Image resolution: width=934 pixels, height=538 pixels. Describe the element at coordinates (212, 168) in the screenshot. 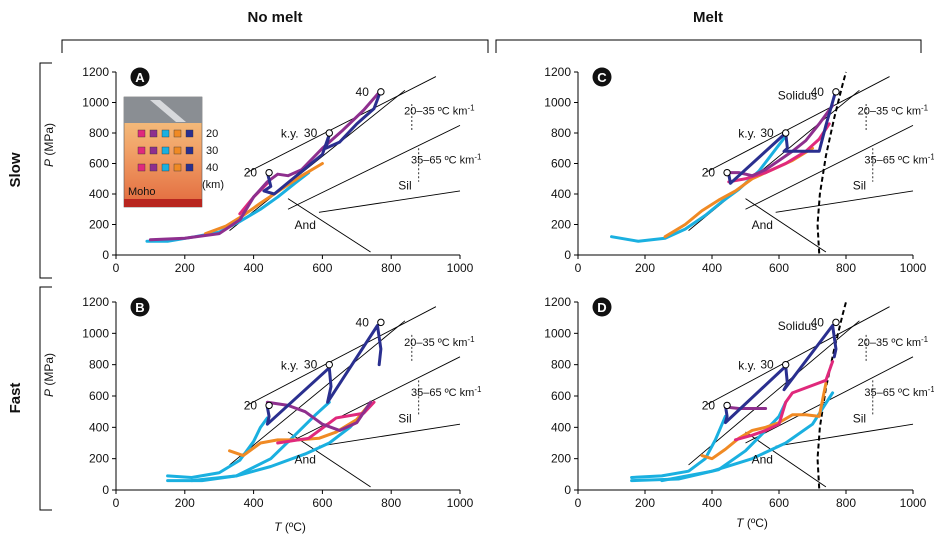

I see `inset-depth-40: 40` at that location.